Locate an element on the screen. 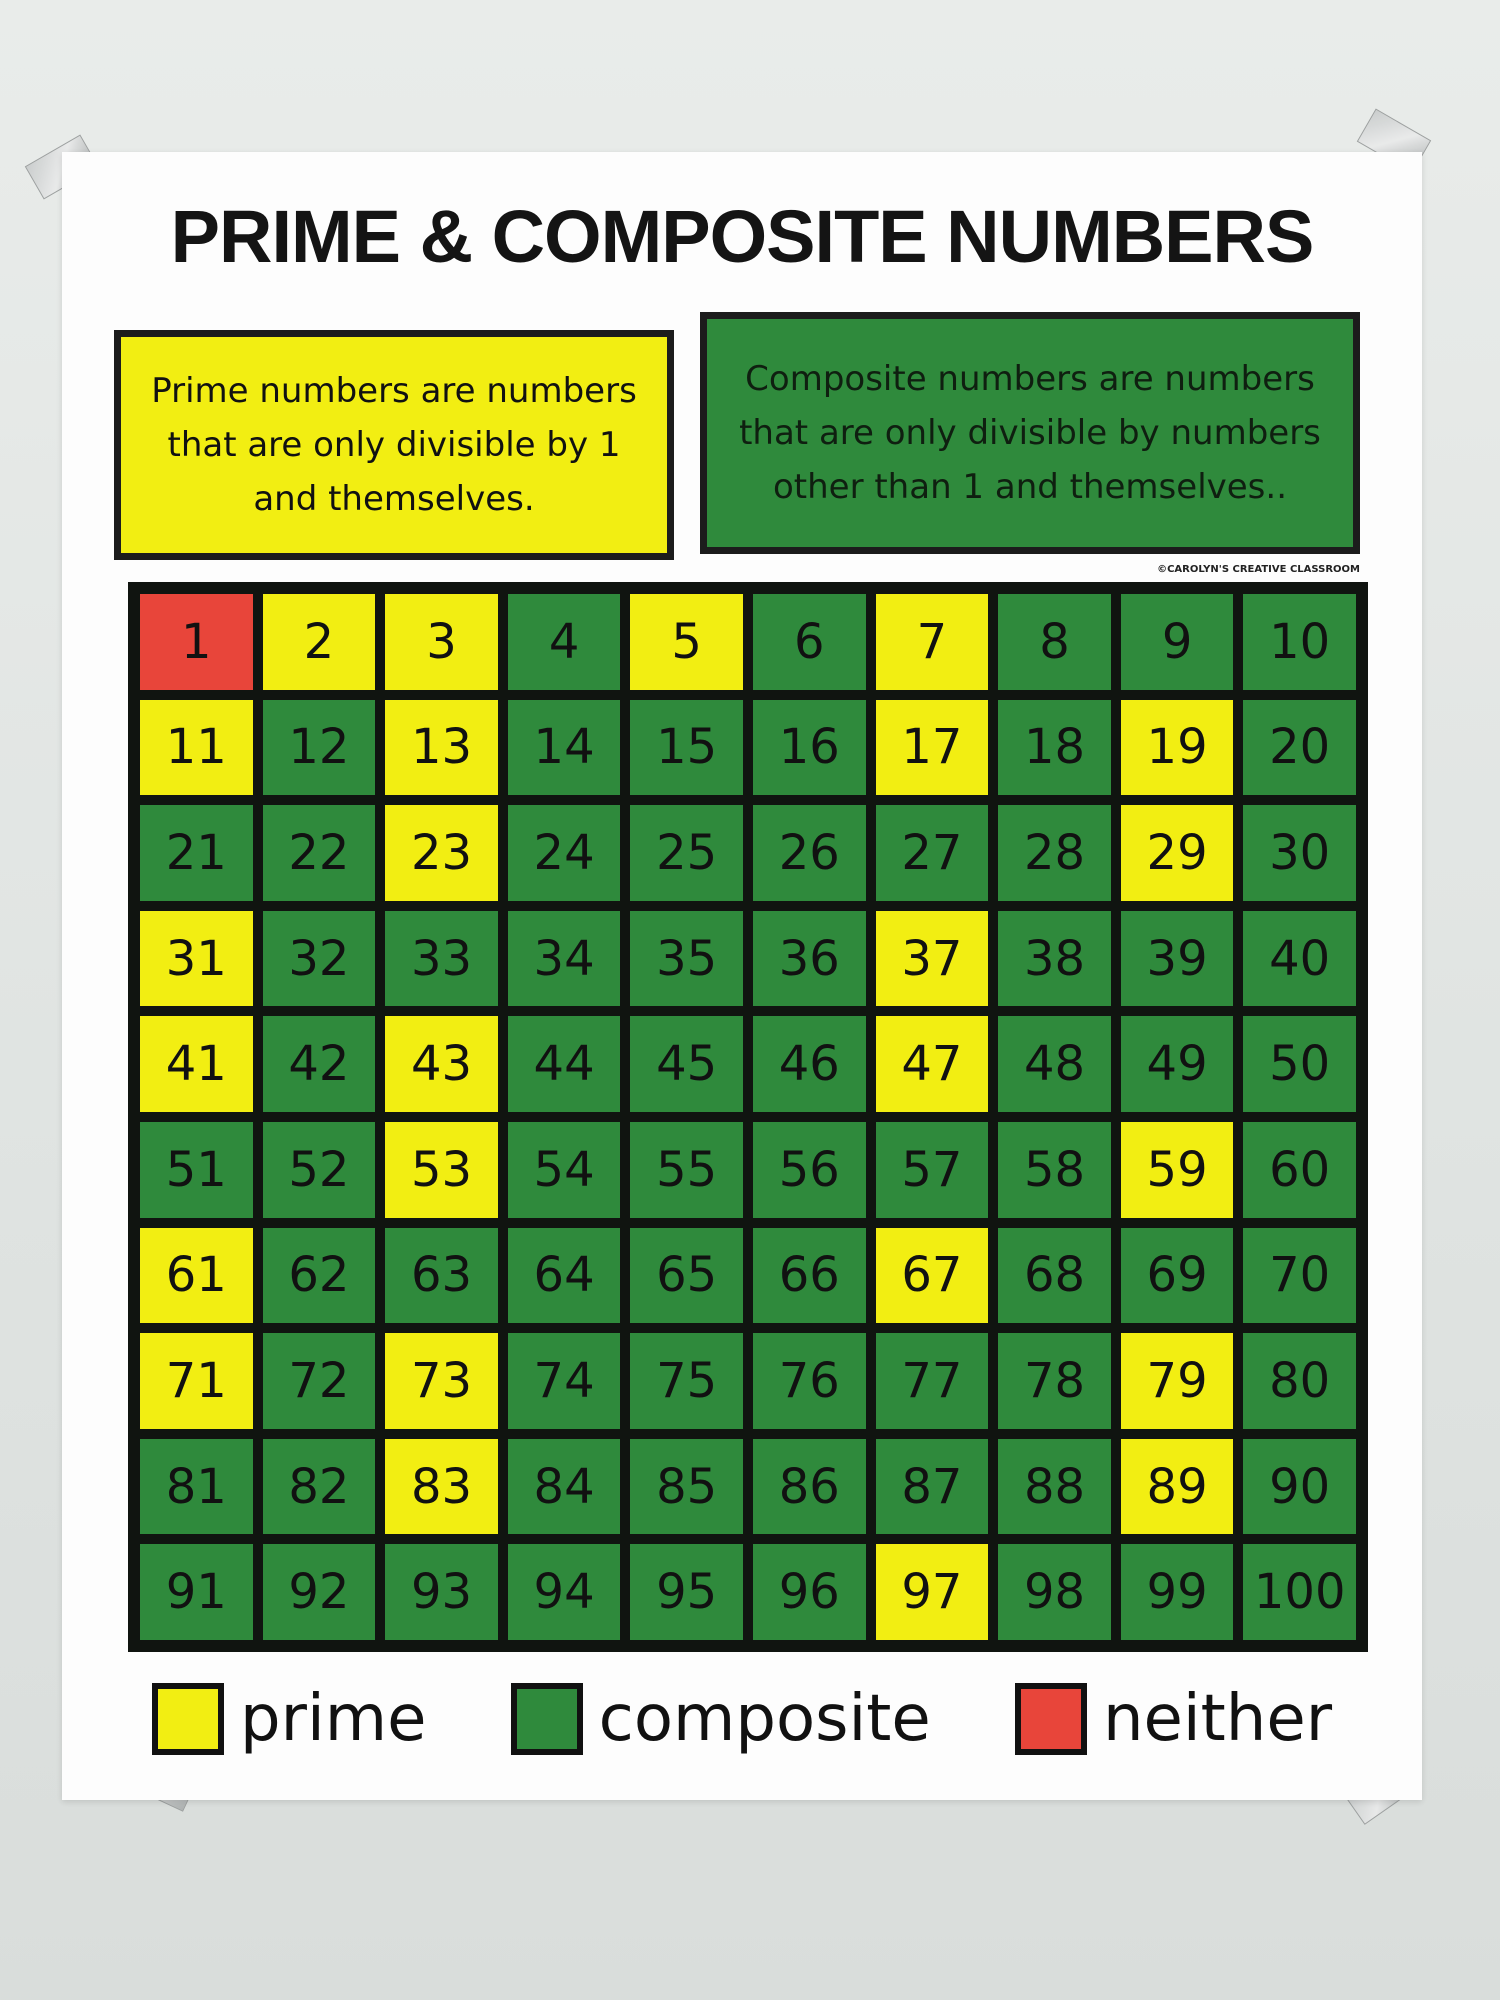 The width and height of the screenshot is (1500, 2000). number-cell-prime: 61 is located at coordinates (196, 1275).